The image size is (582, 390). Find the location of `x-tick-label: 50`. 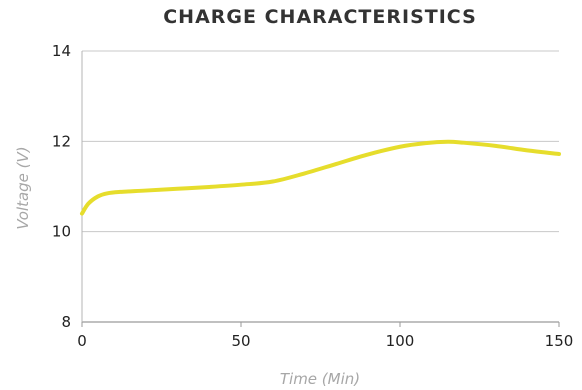

x-tick-label: 50 is located at coordinates (240, 341).